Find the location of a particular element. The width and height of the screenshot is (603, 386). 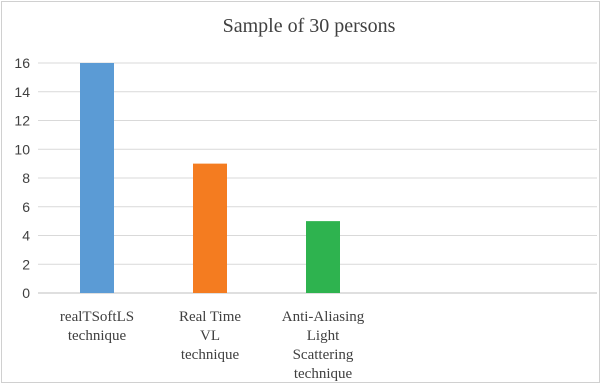

y-tick-label: 16 is located at coordinates (22, 63).